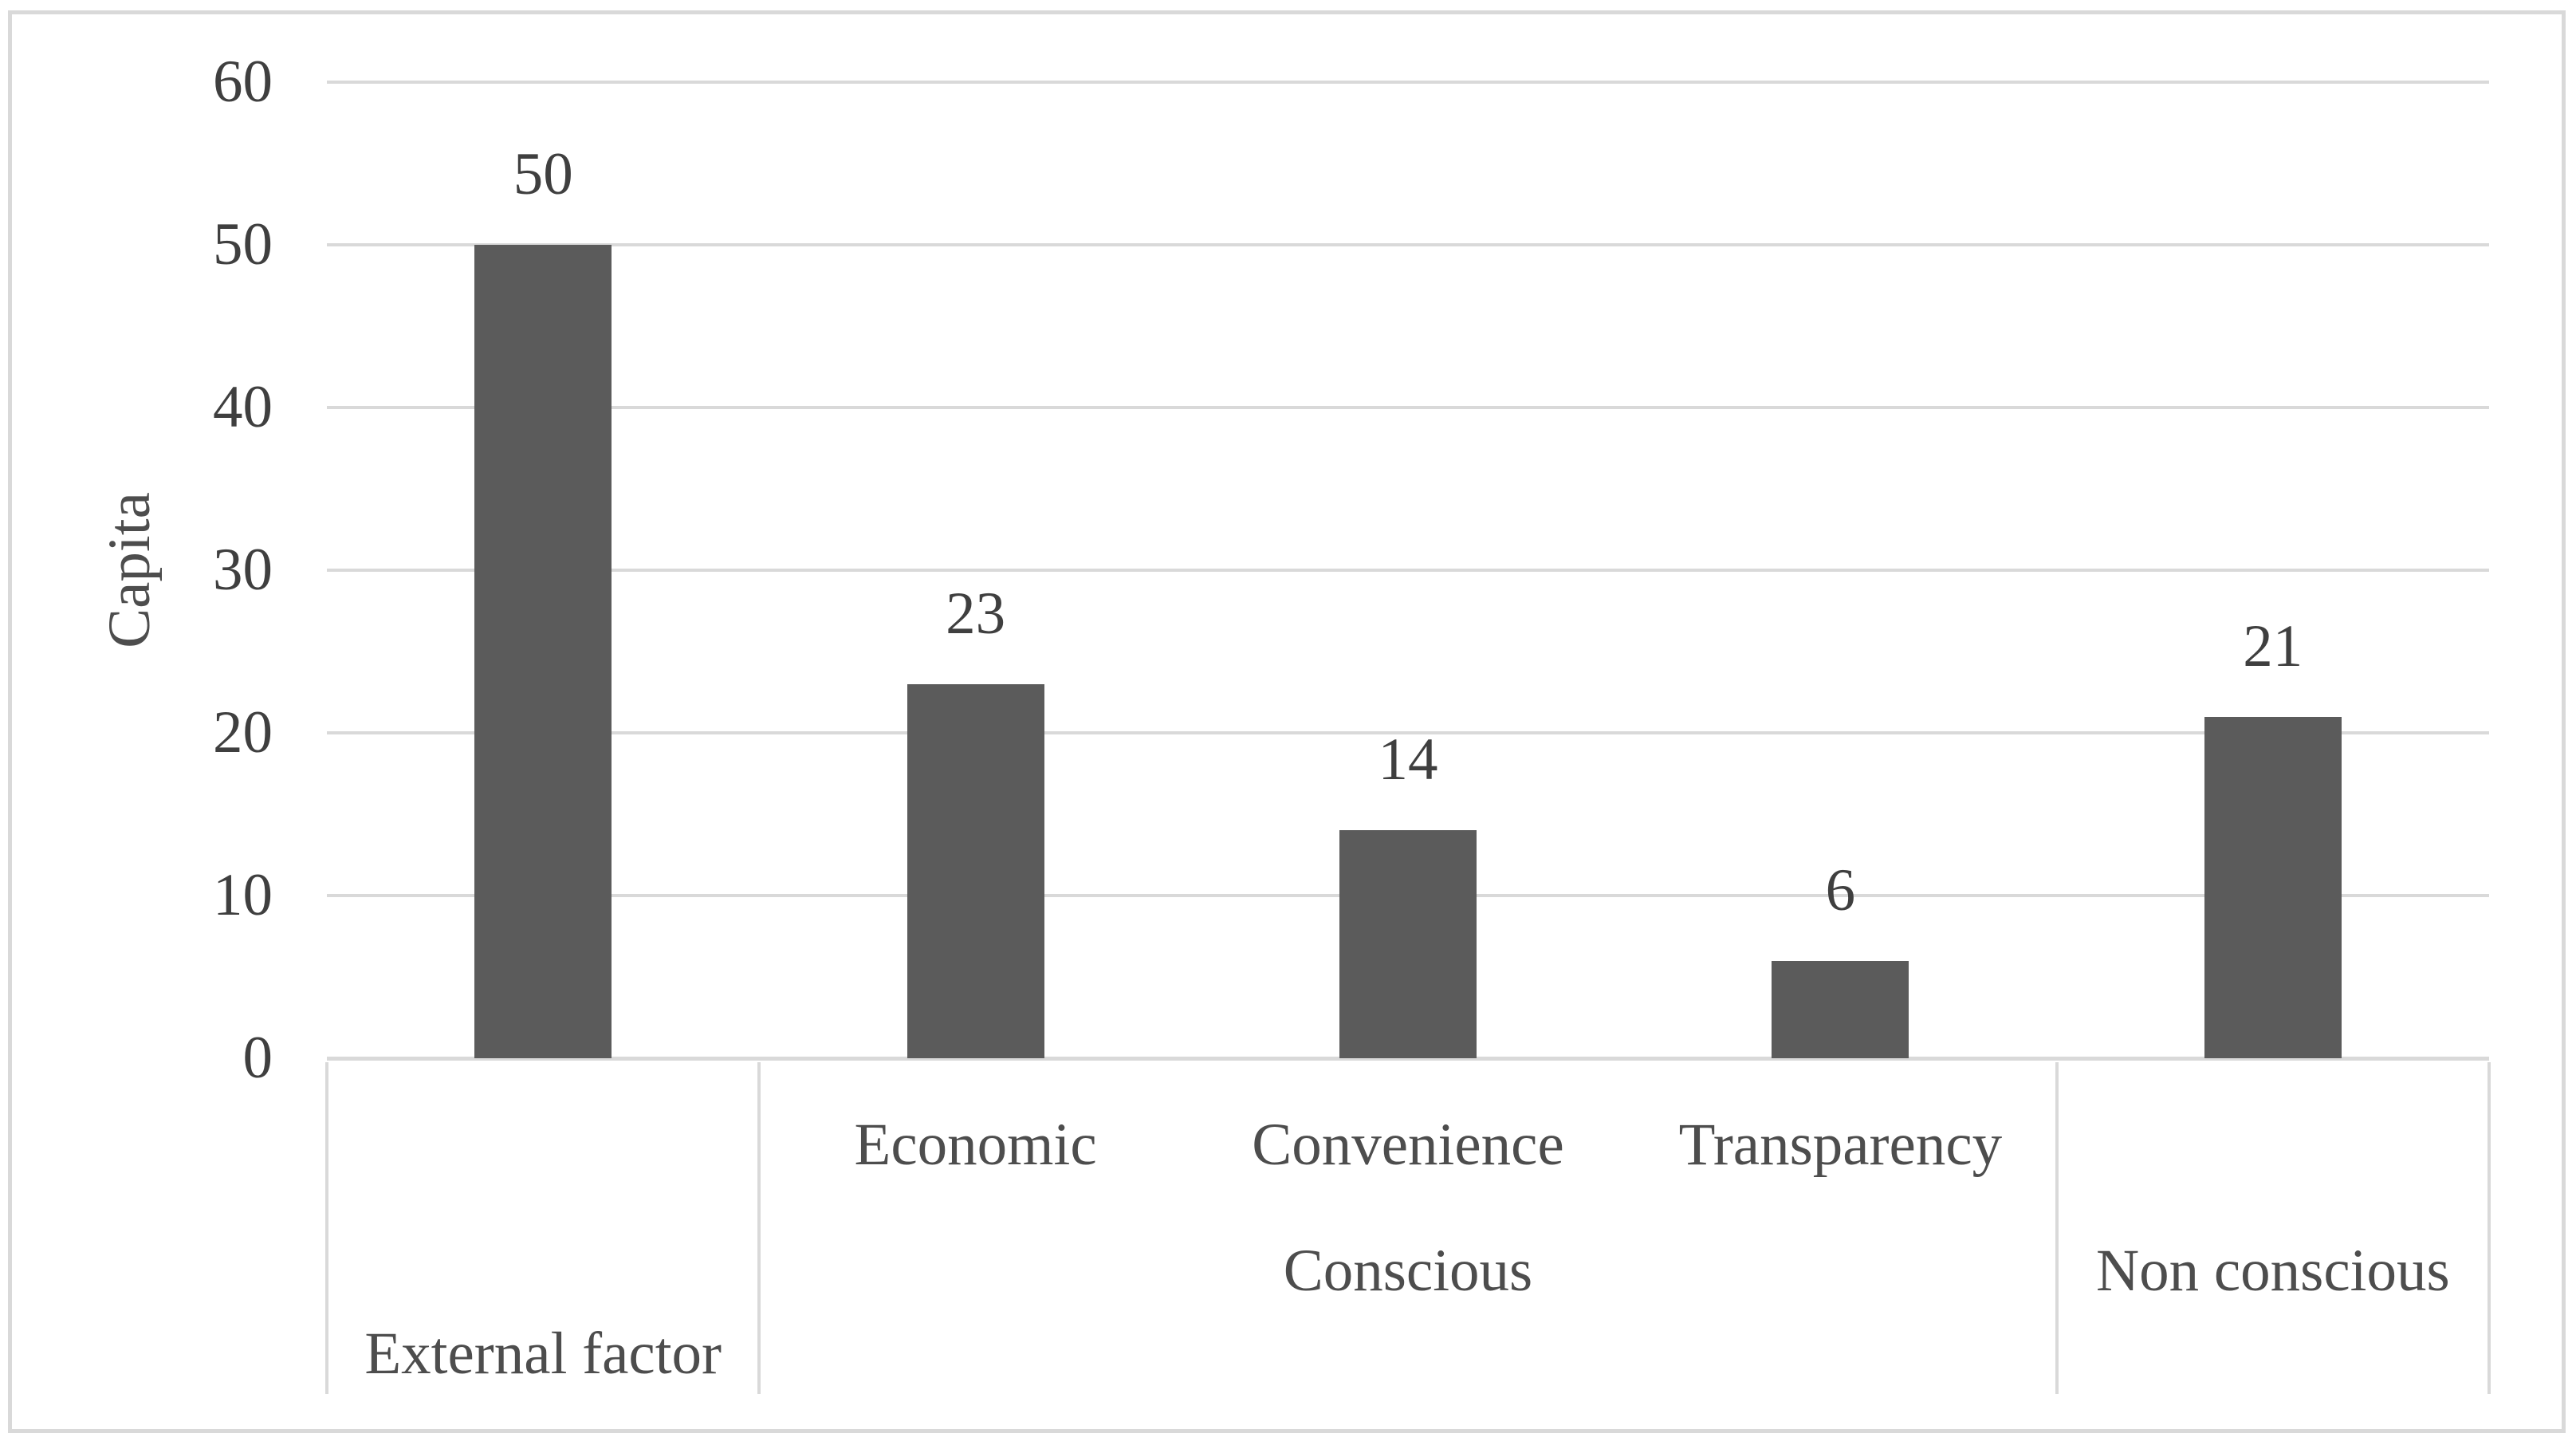 This screenshot has width=2576, height=1445. What do you see at coordinates (1408, 944) in the screenshot?
I see `bar-convenience` at bounding box center [1408, 944].